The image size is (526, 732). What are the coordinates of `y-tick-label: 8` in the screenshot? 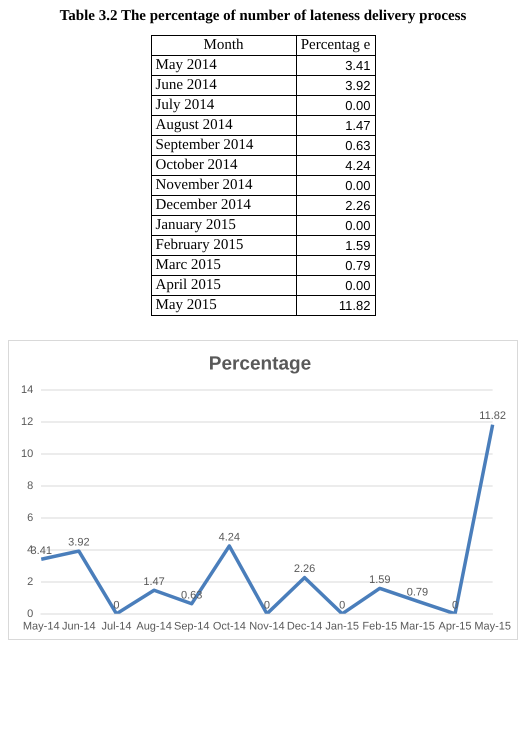 It's located at (30, 486).